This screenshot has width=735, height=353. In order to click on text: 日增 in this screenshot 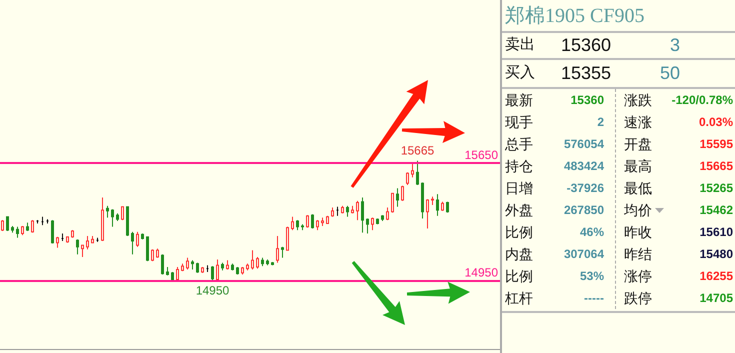, I will do `click(519, 188)`.